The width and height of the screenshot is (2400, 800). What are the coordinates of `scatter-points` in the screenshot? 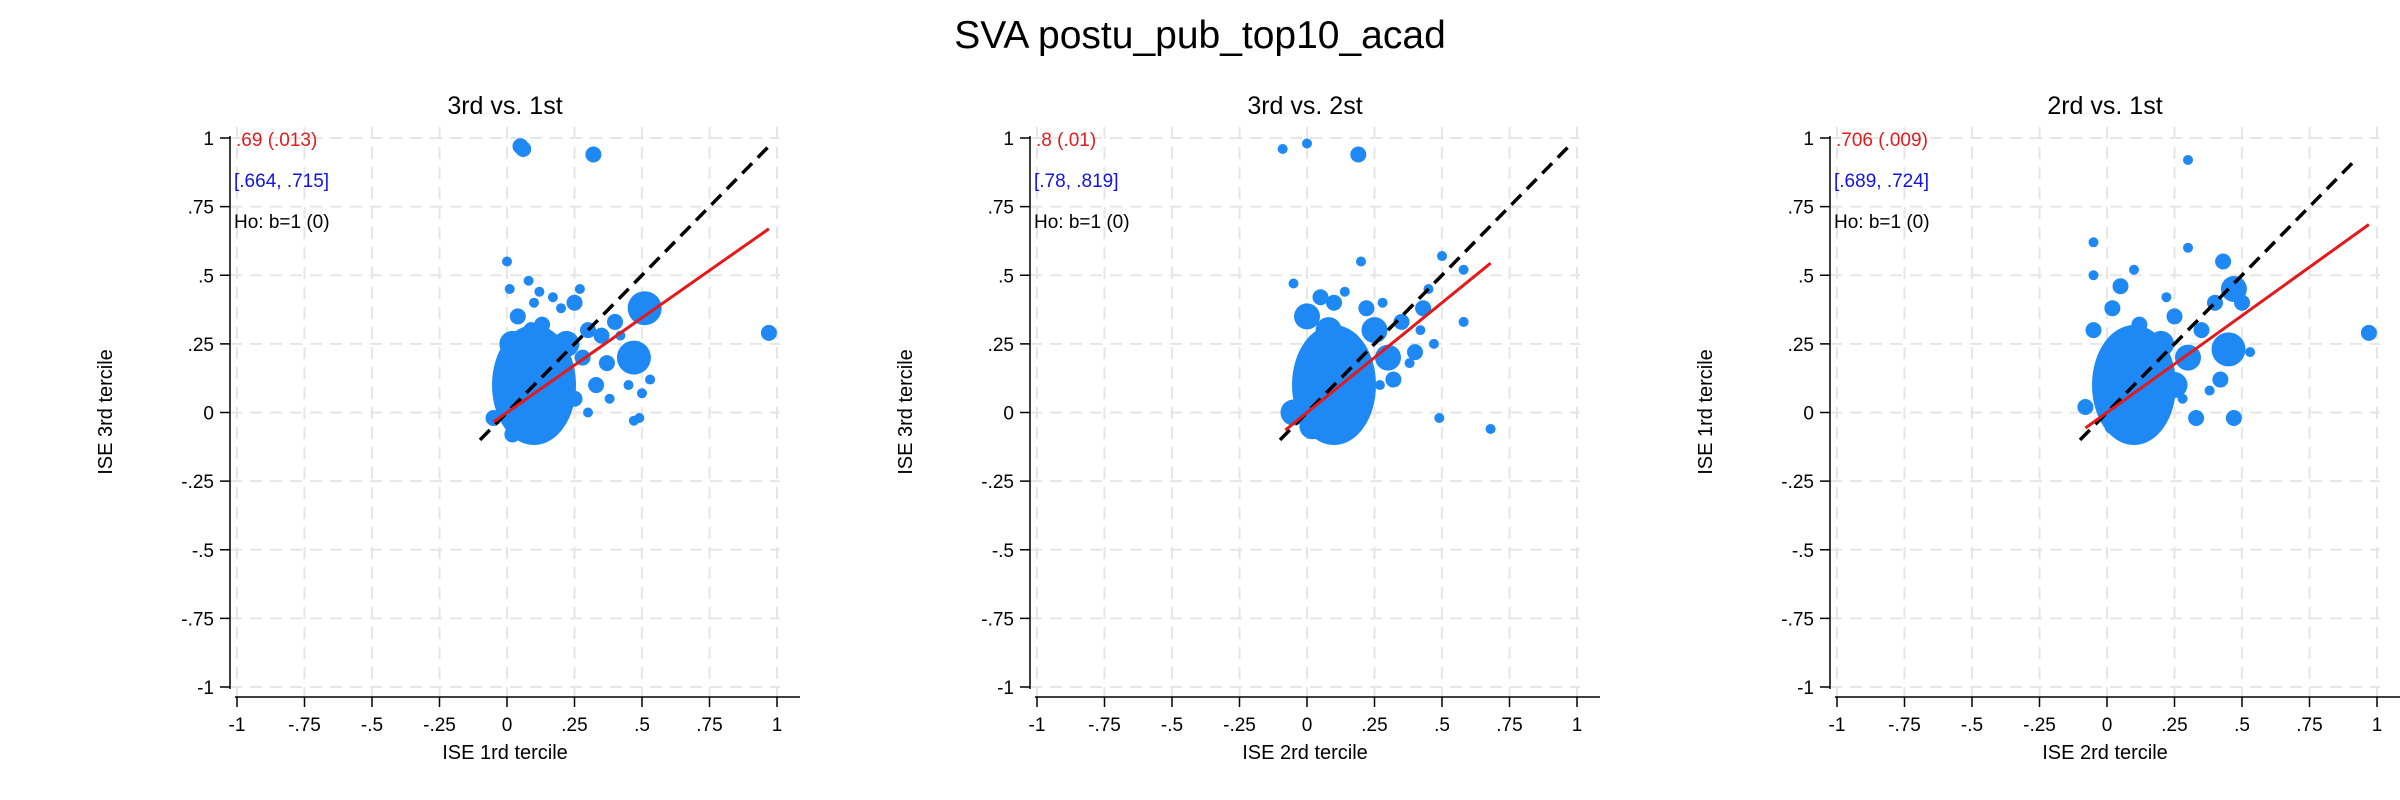 It's located at (1386, 292).